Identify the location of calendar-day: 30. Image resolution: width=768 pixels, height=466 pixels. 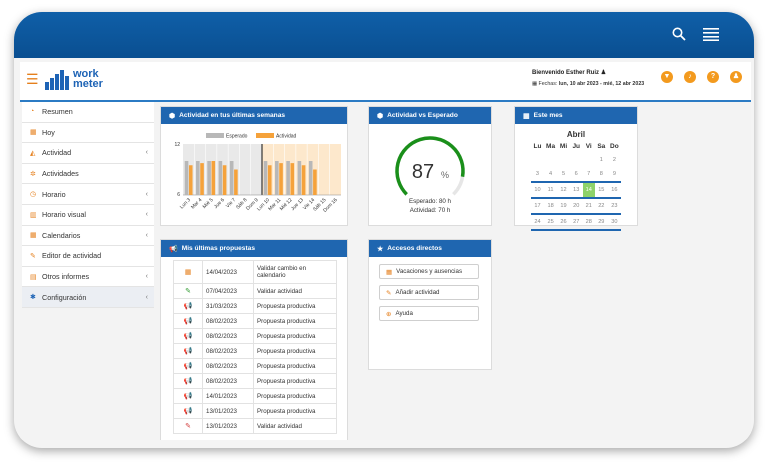
(614, 222).